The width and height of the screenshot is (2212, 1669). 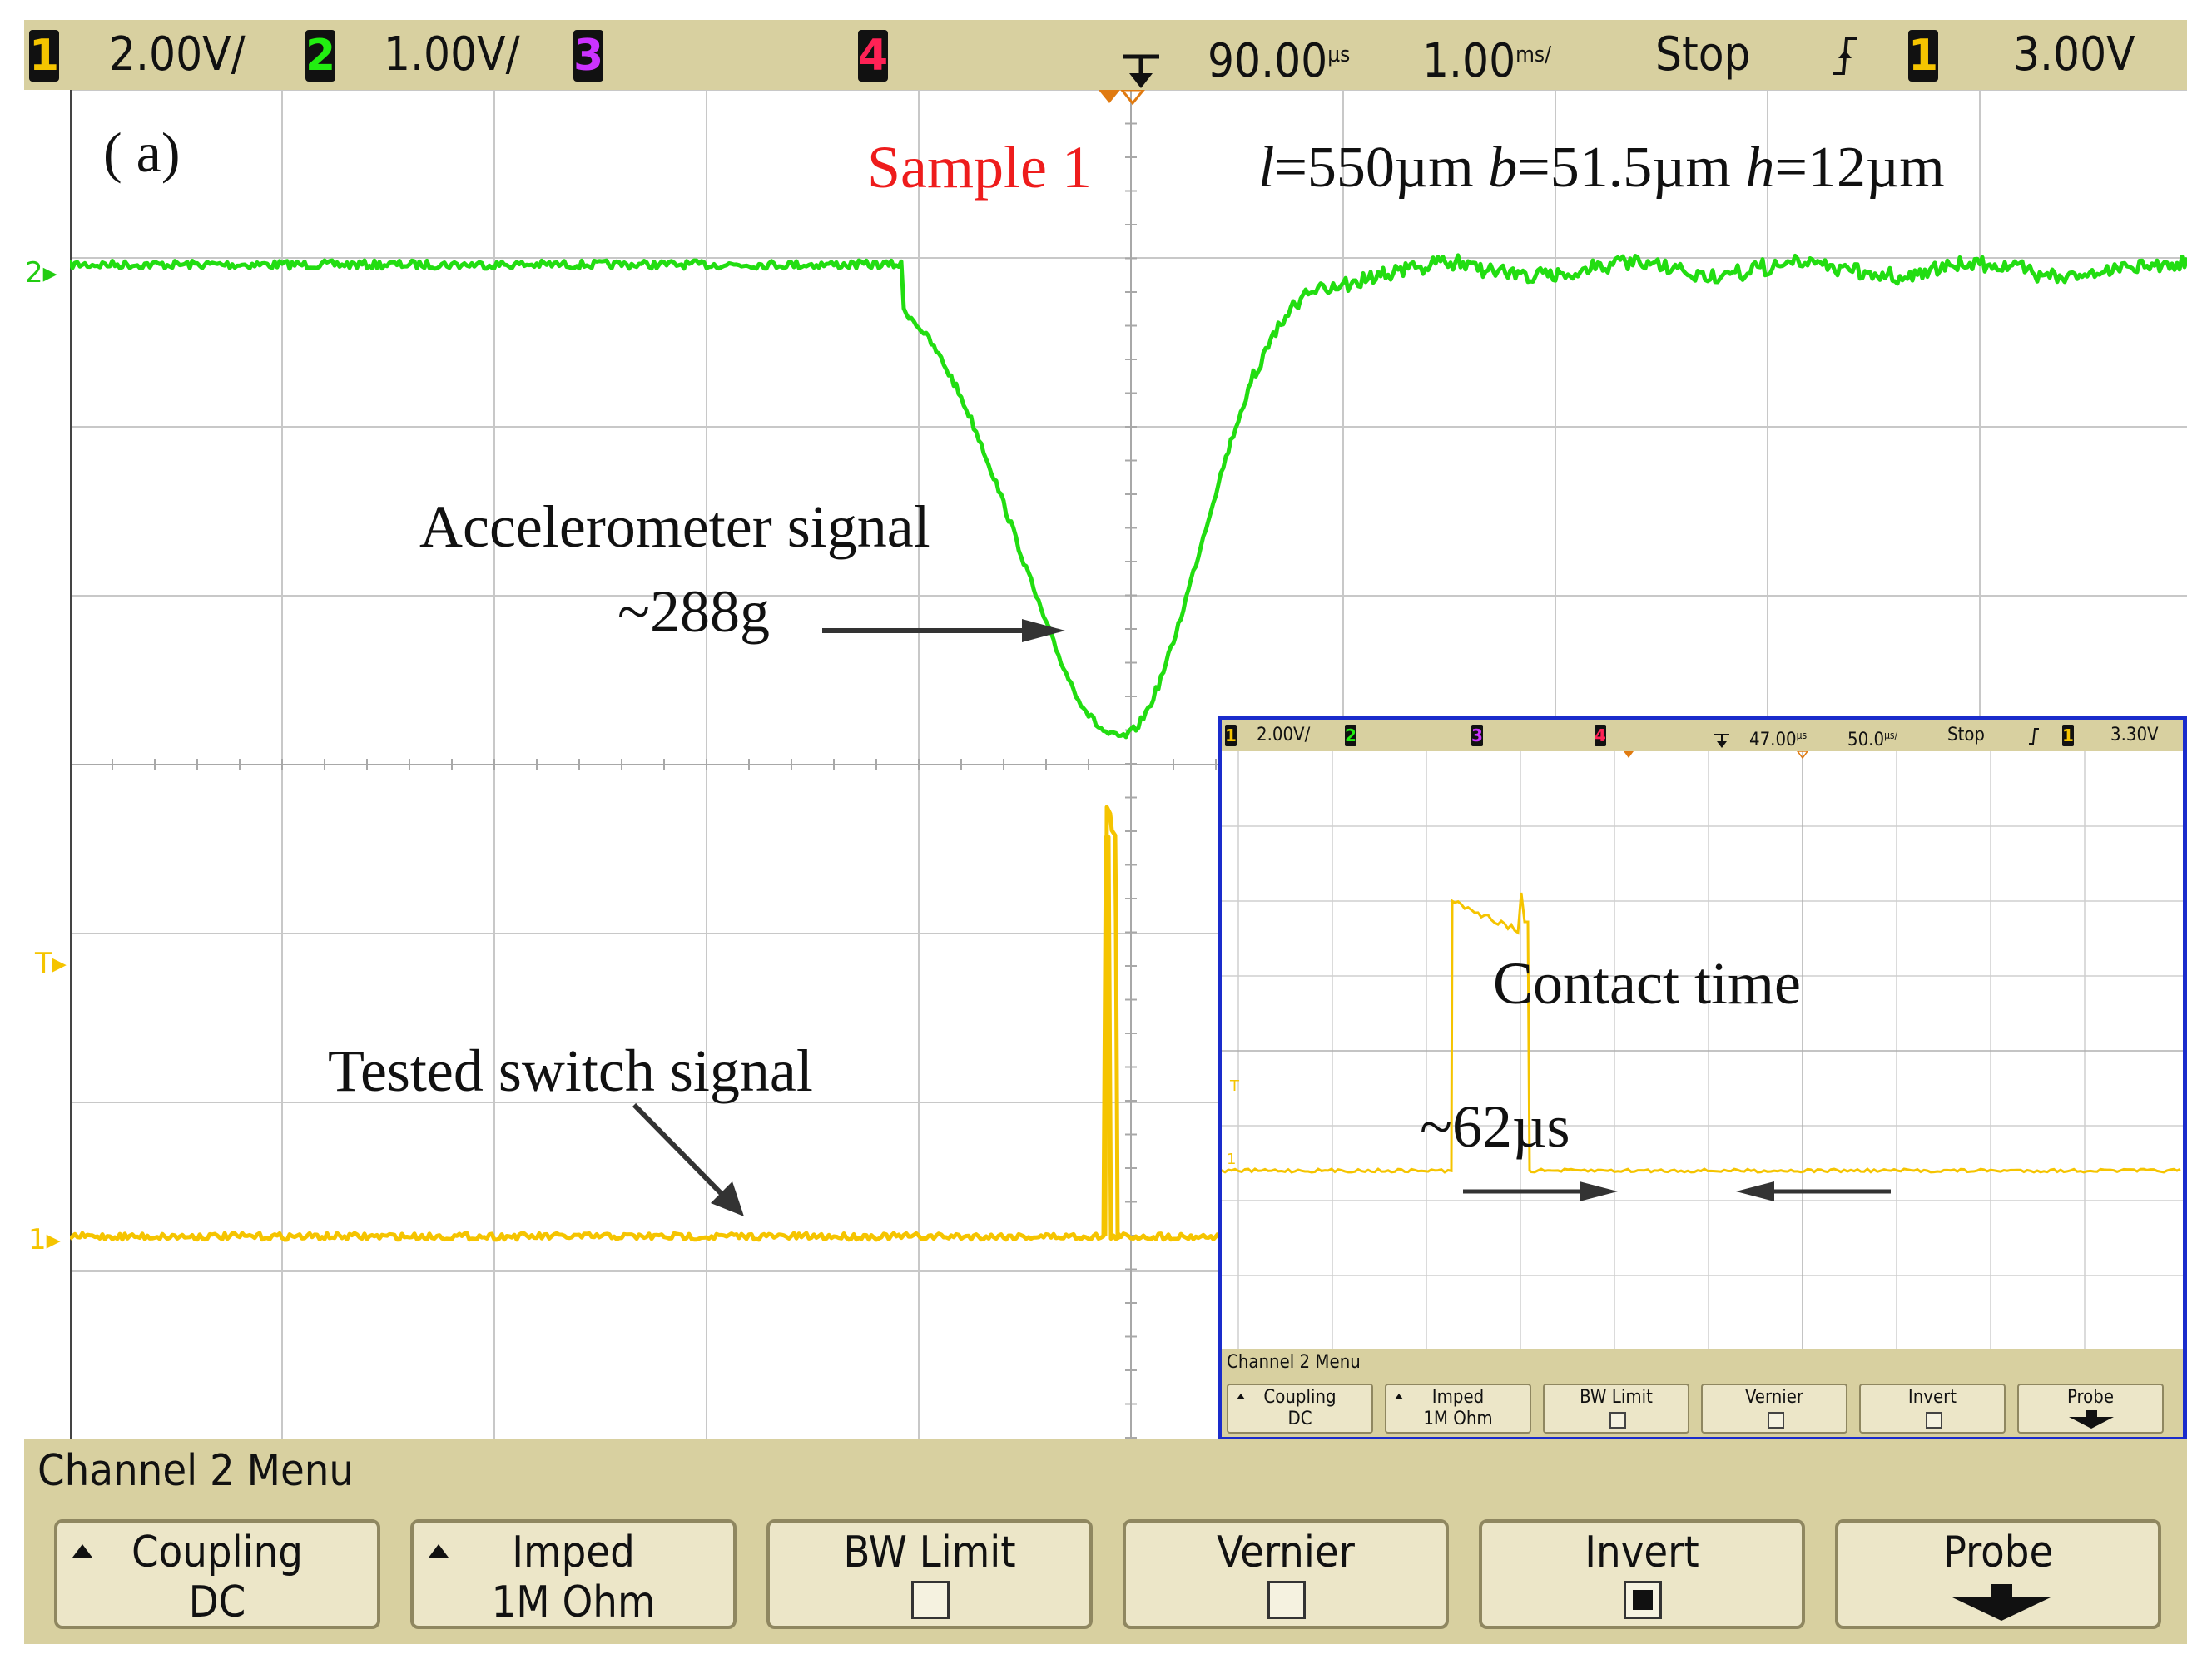 I want to click on run-state: Stop, so click(x=1703, y=55).